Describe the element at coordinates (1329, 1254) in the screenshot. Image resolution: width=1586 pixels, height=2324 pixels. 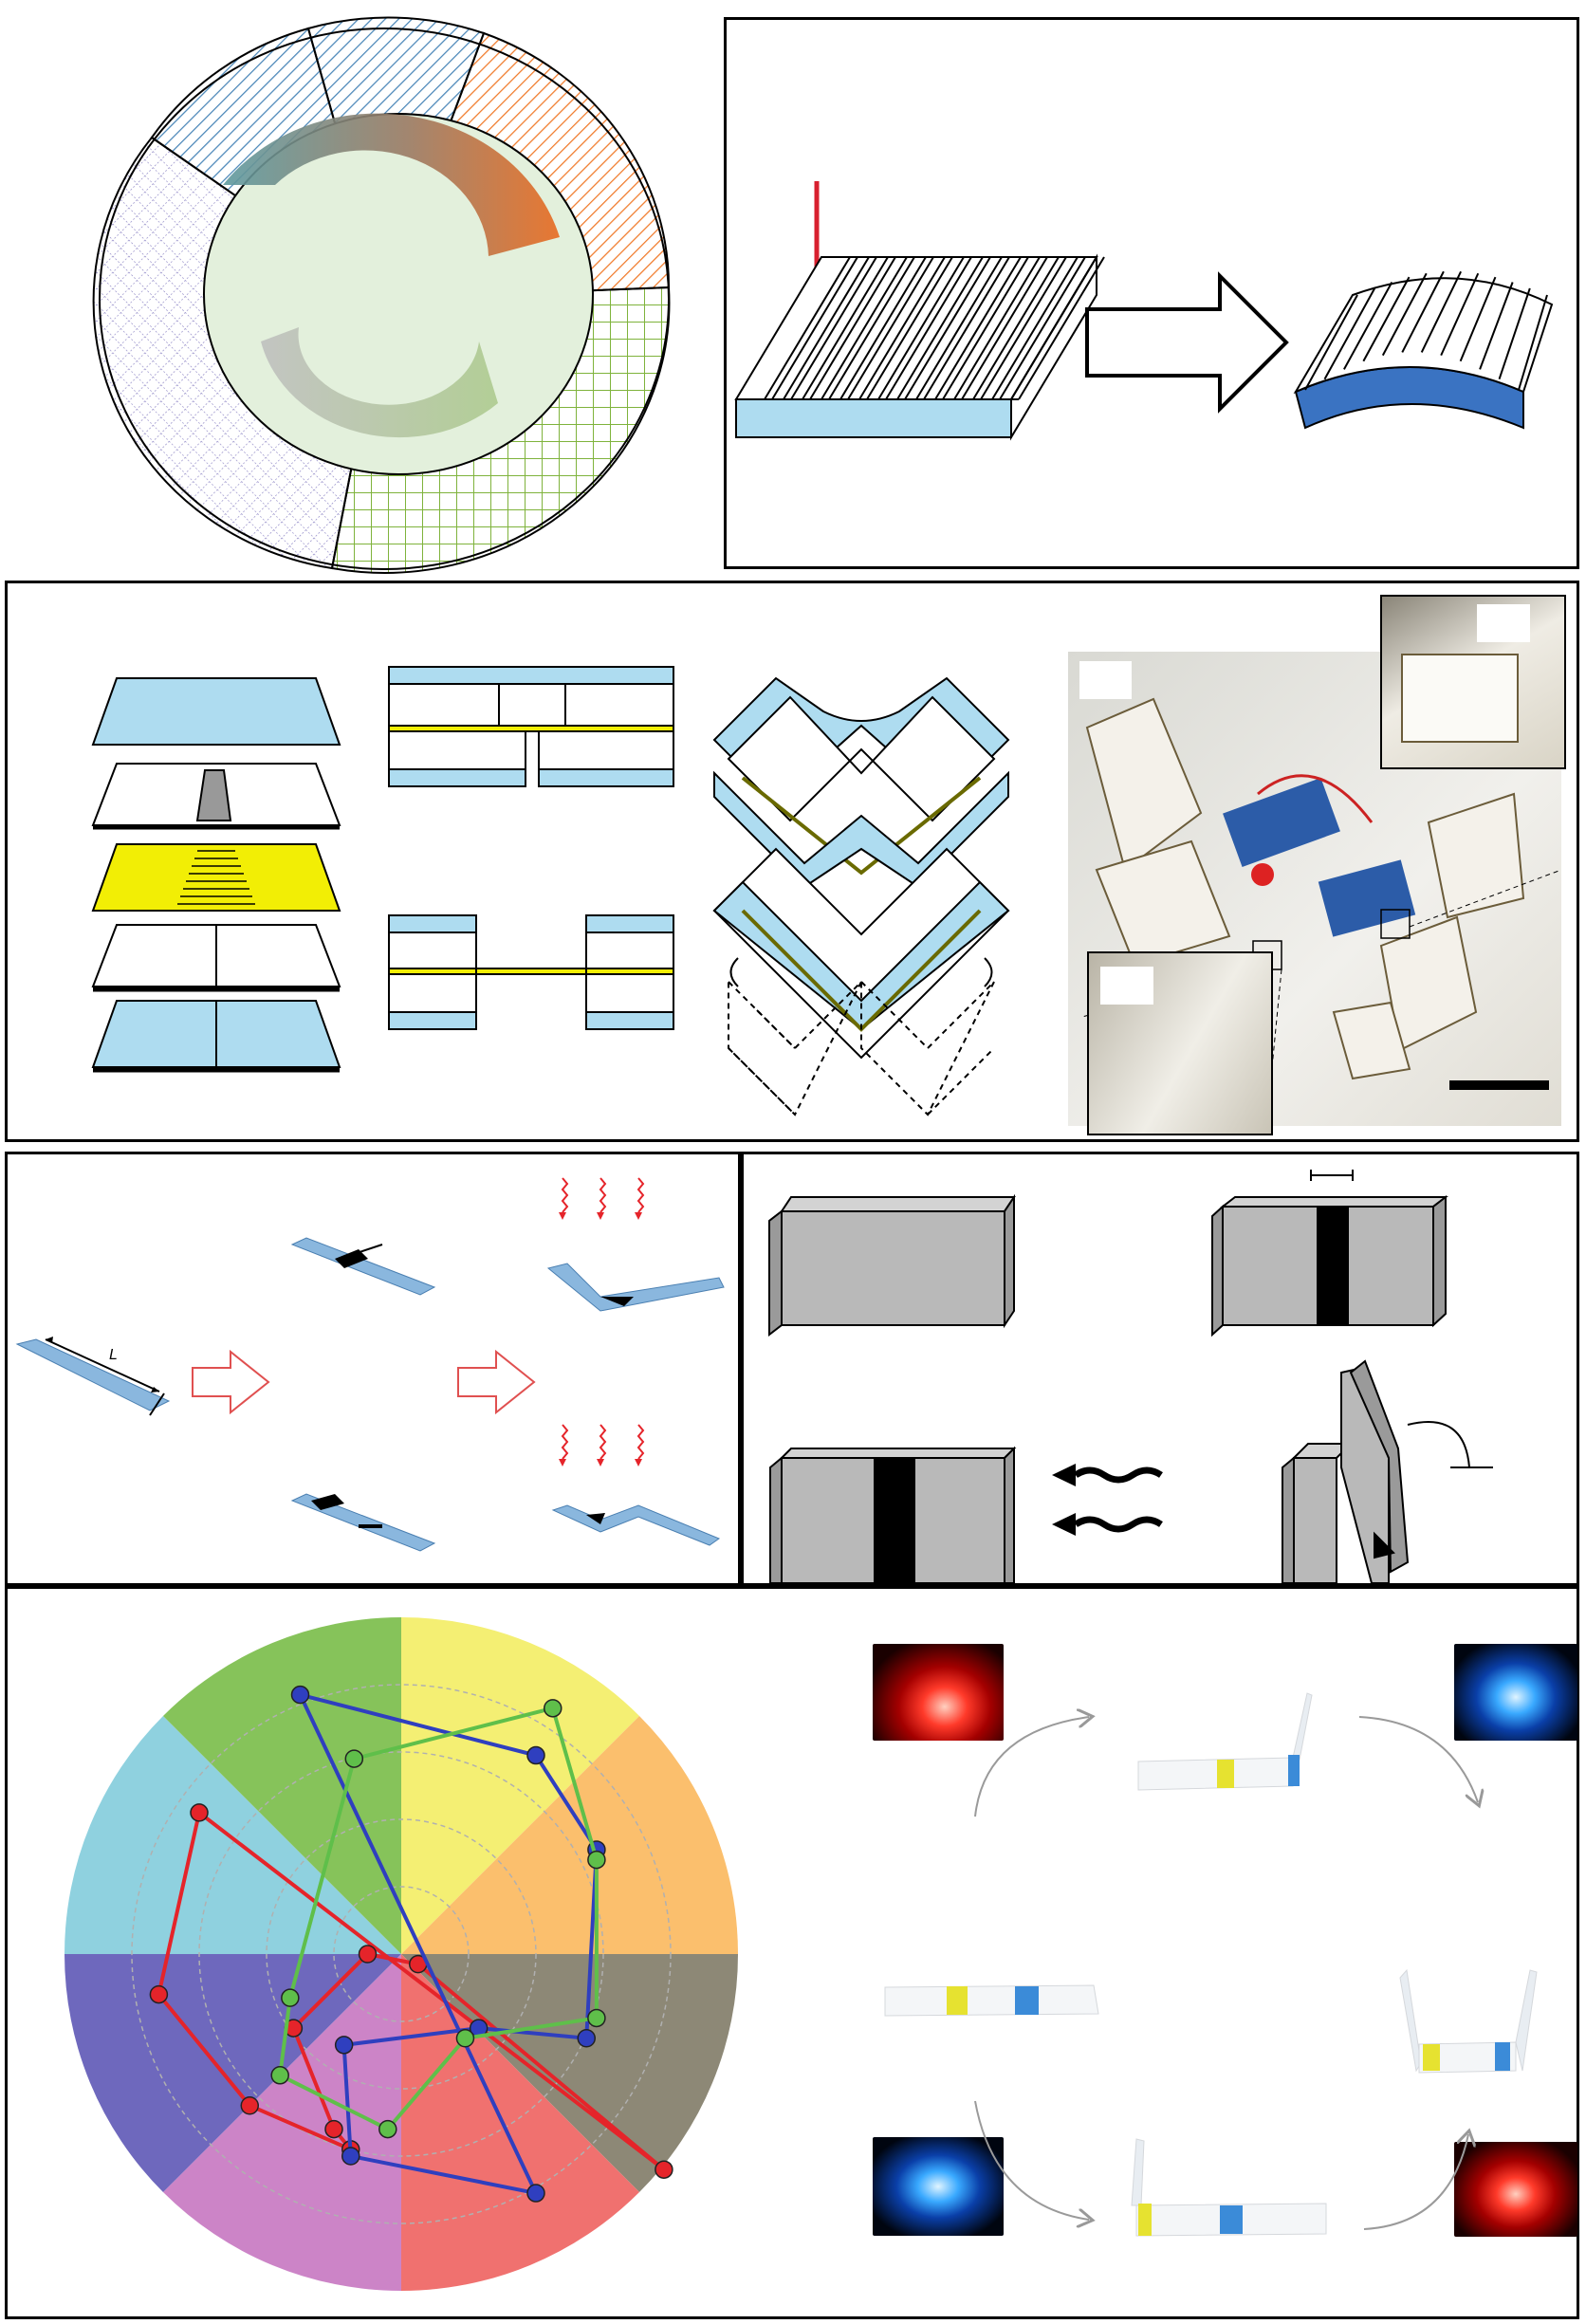
I see `striped-block` at that location.